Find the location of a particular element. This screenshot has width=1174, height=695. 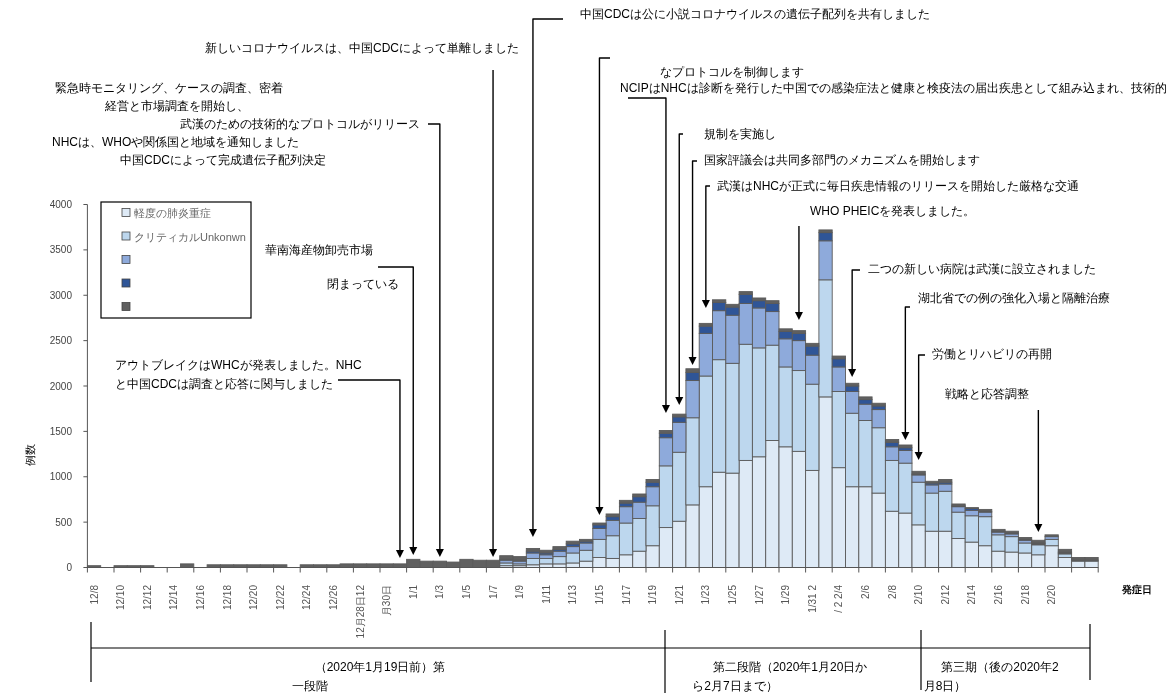

x-tick-label: 1/17 is located at coordinates (626, 594).